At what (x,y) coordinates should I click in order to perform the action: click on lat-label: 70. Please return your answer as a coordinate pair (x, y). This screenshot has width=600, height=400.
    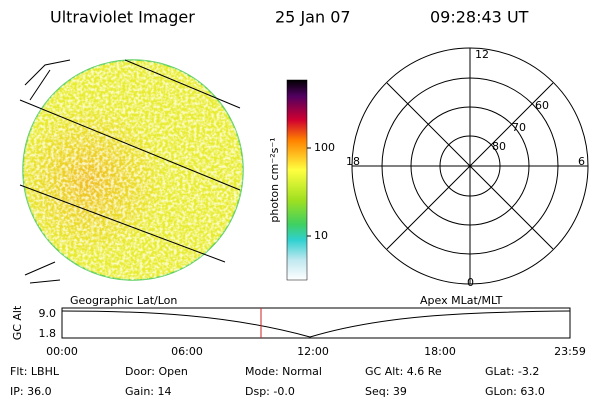
    Looking at the image, I should click on (519, 127).